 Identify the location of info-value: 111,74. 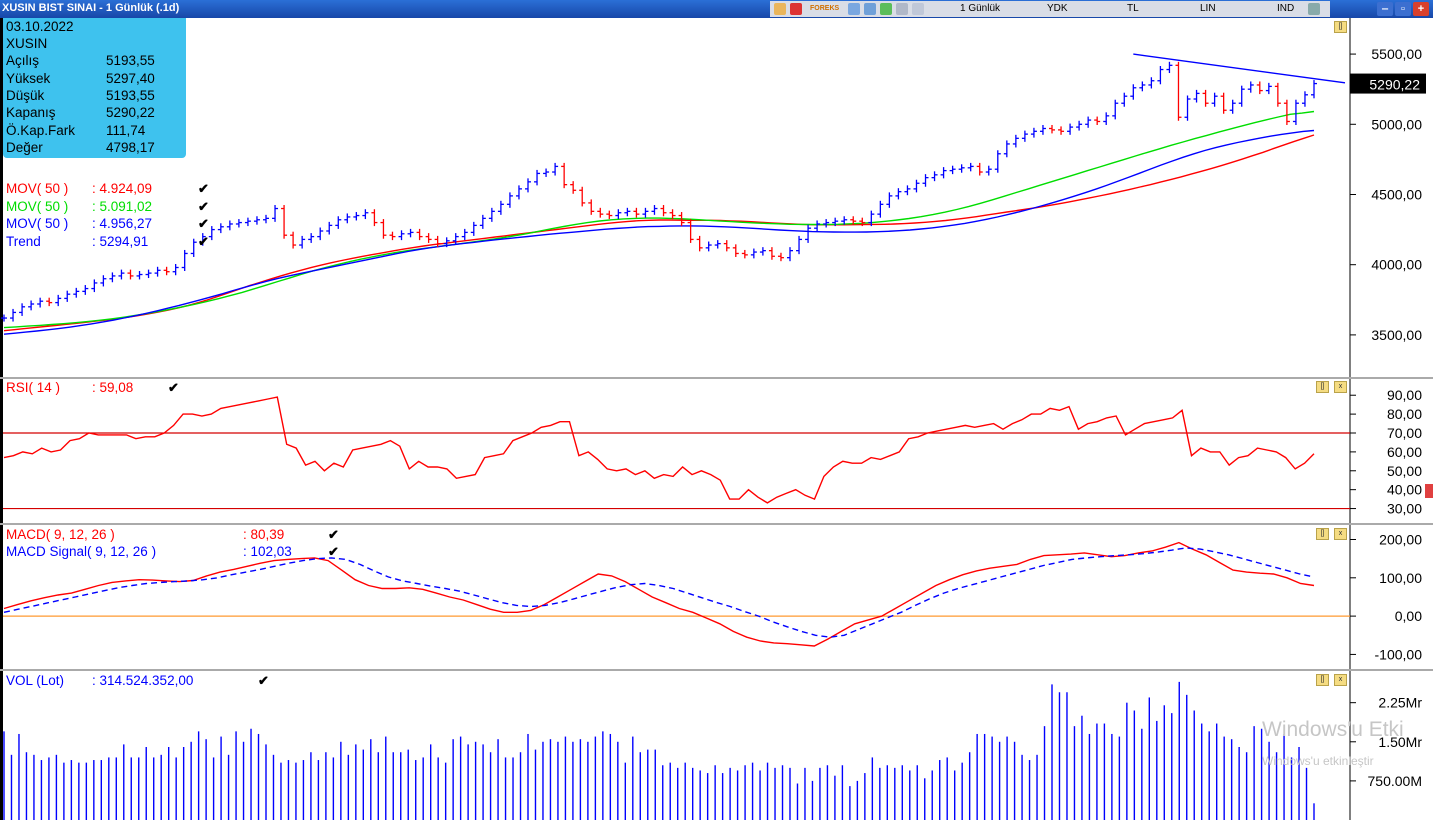
(126, 130).